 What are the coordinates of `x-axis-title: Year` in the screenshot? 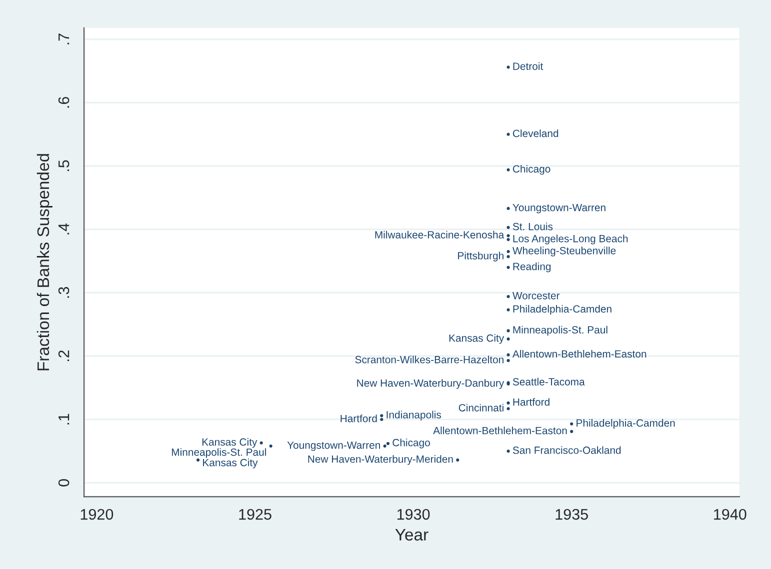 It's located at (411, 534).